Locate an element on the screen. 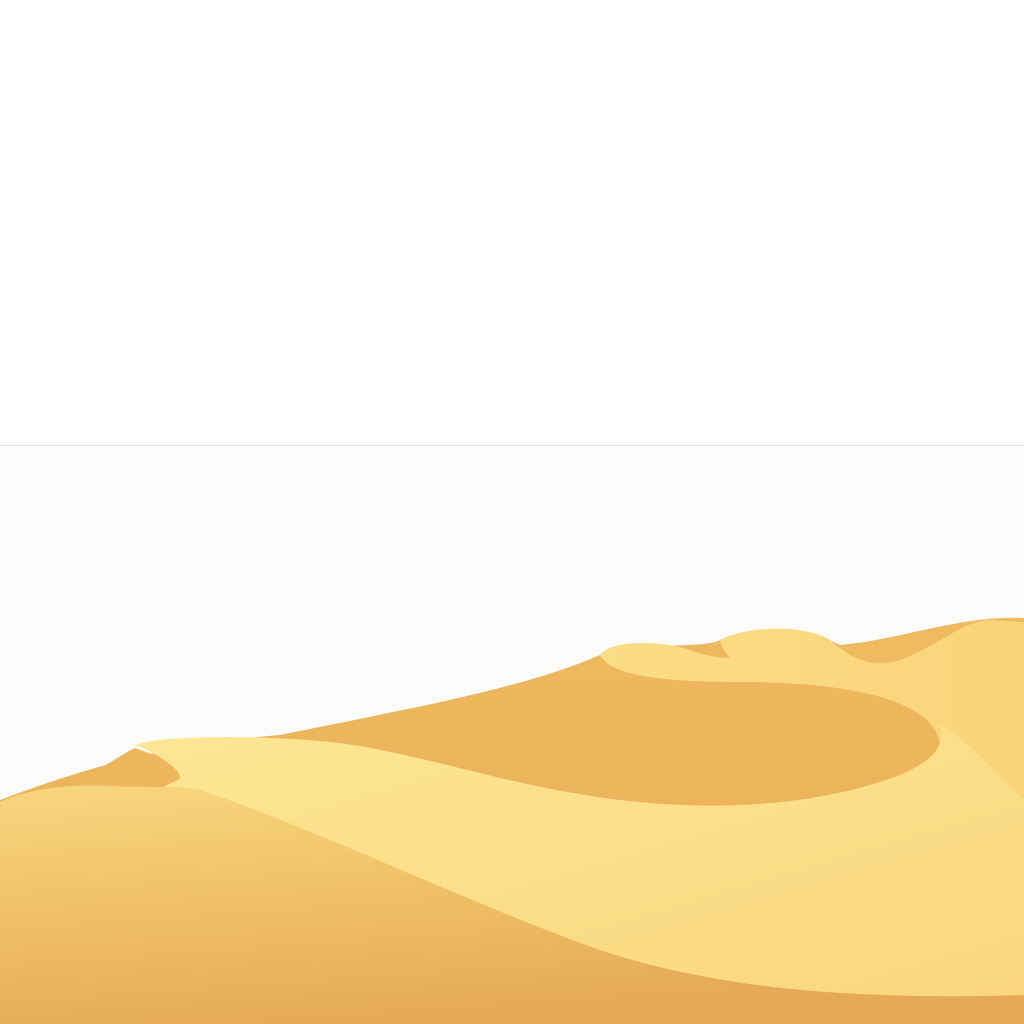 The width and height of the screenshot is (1024, 1024). crest-notch-shadow is located at coordinates (710, 649).